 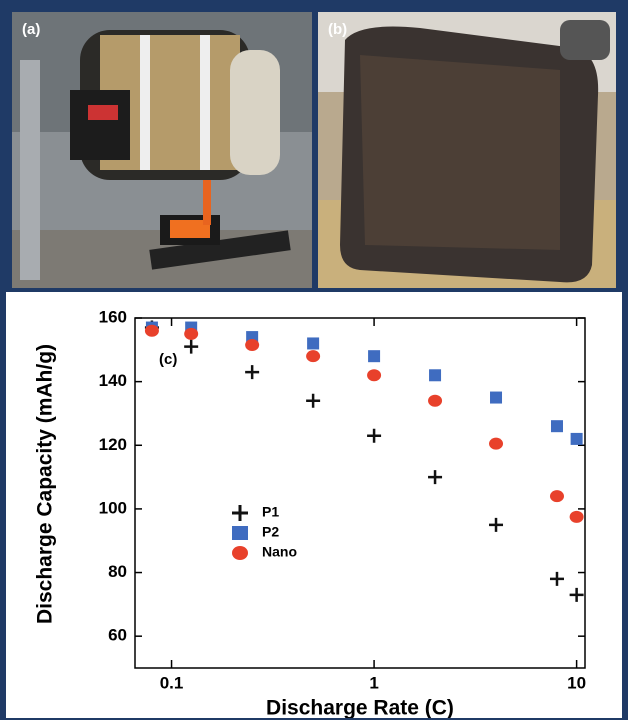 I want to click on panel-label: (a), so click(x=31, y=29).